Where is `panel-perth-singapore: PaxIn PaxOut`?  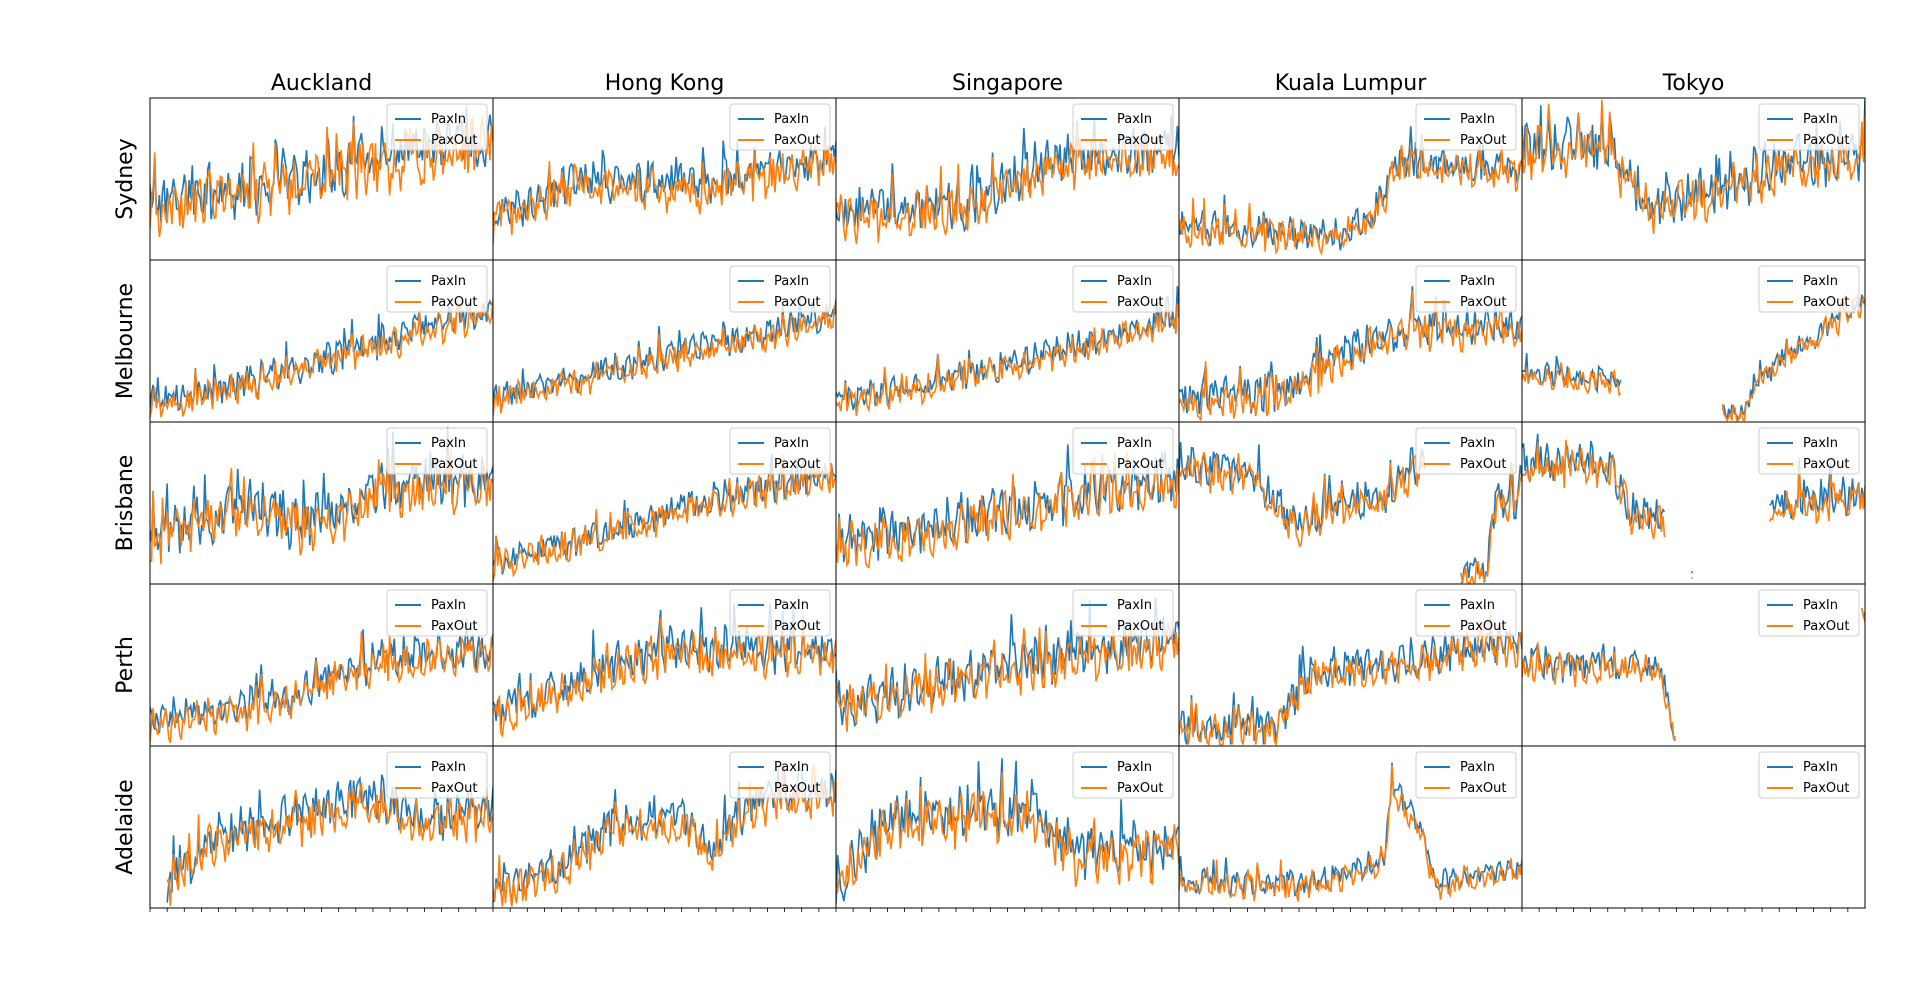 panel-perth-singapore: PaxIn PaxOut is located at coordinates (1007, 665).